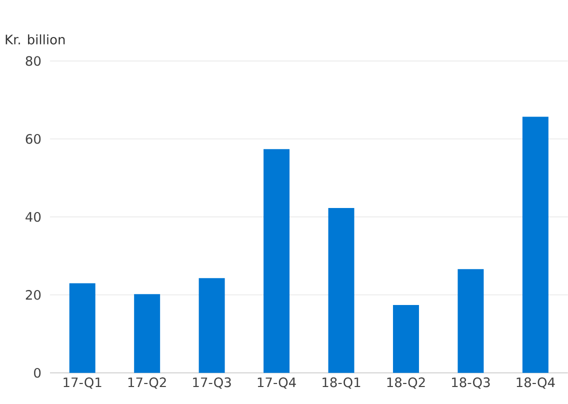 This screenshot has height=404, width=568. What do you see at coordinates (33, 61) in the screenshot?
I see `y-tick-label: 80` at bounding box center [33, 61].